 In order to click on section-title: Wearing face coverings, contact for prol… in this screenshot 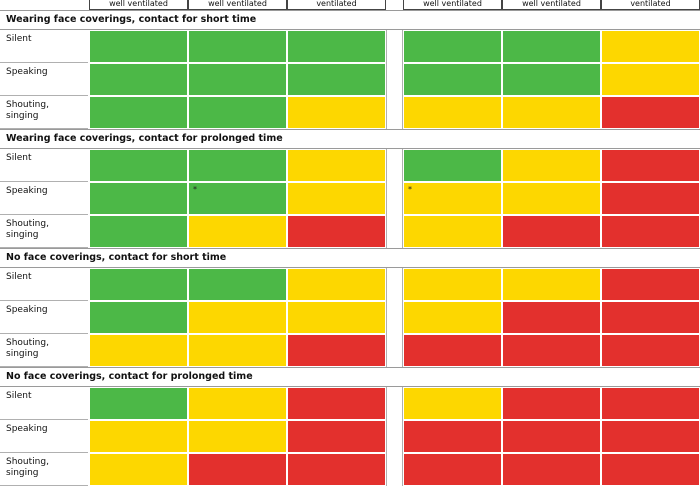, I will do `click(350, 139)`.